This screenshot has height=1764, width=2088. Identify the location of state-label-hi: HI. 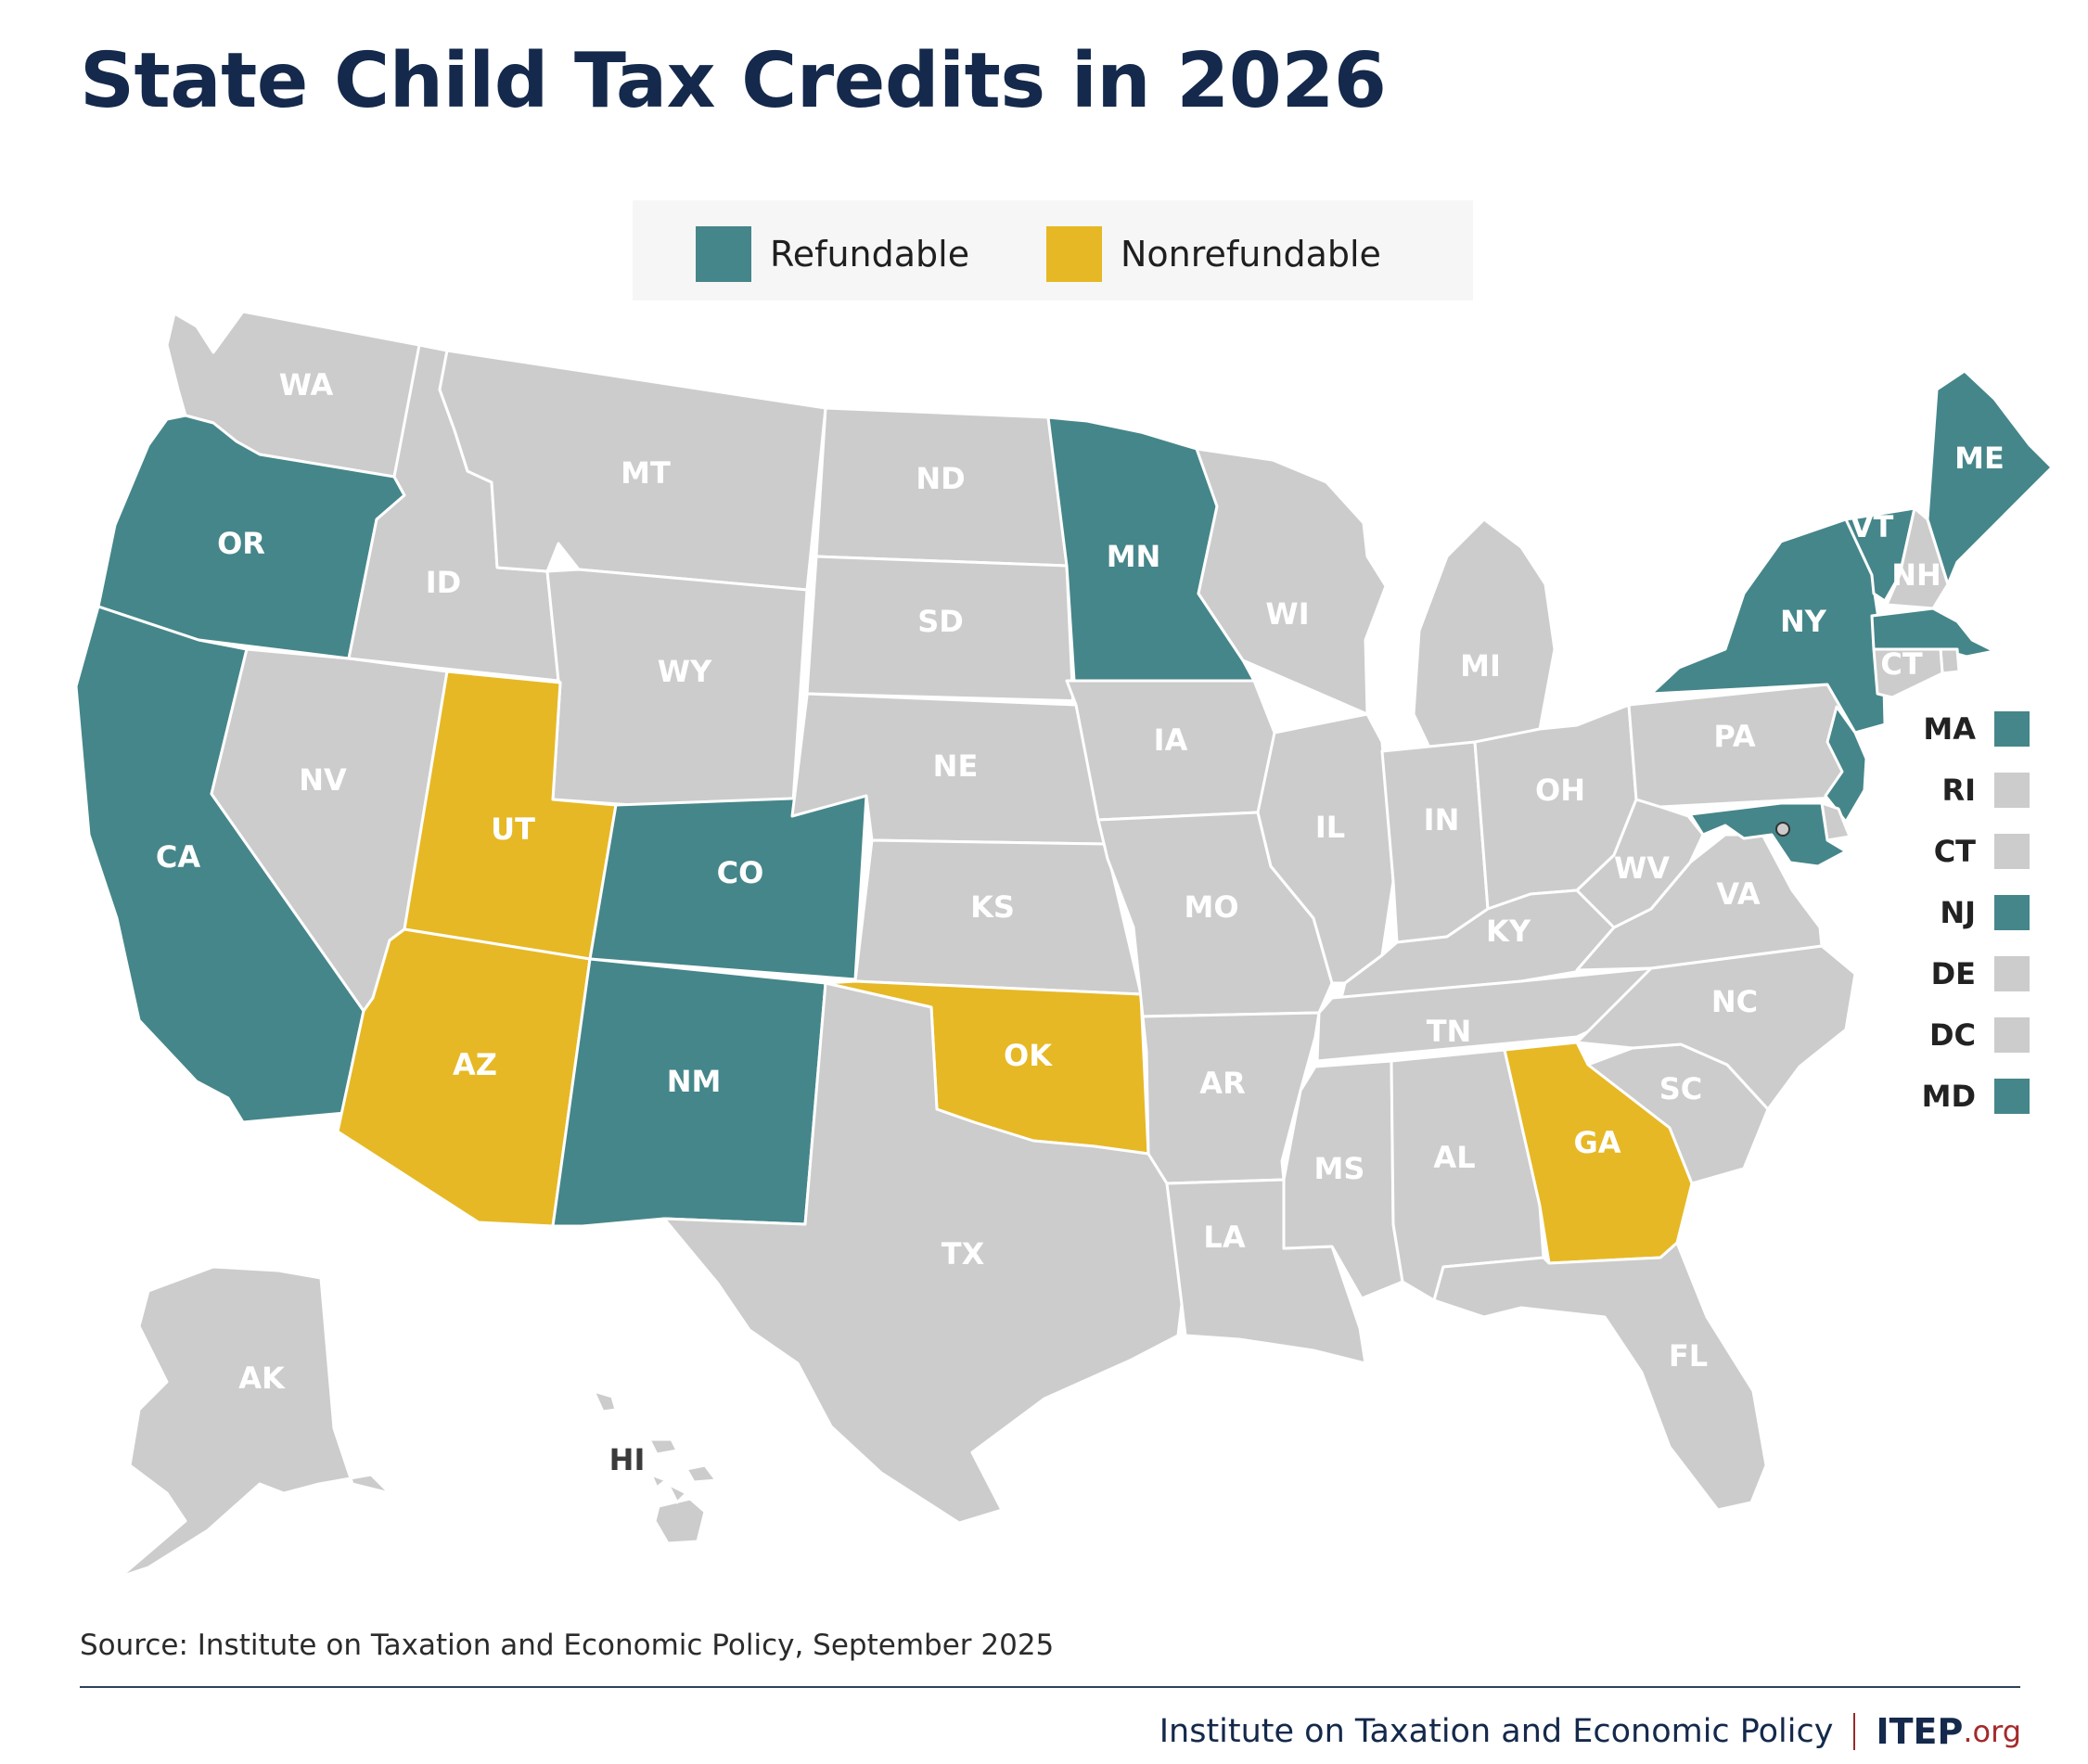
(627, 1459).